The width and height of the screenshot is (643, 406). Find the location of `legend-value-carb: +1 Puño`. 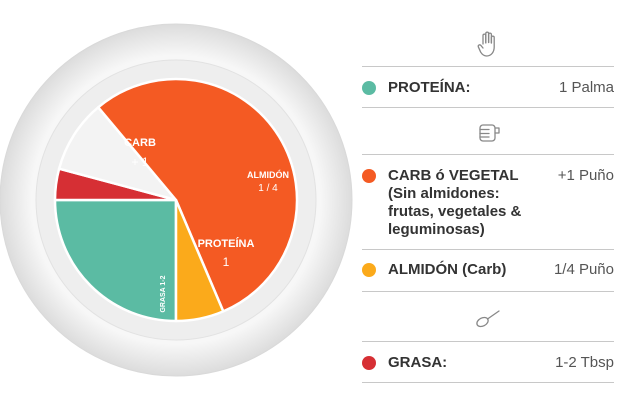

legend-value-carb: +1 Puño is located at coordinates (585, 175).